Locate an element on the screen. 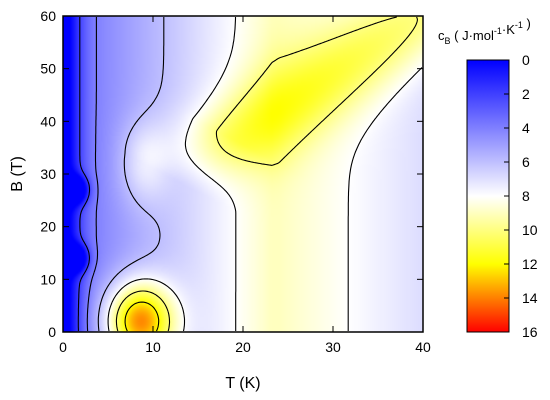 The image size is (550, 400). y-tick-label: 40 is located at coordinates (48, 121).